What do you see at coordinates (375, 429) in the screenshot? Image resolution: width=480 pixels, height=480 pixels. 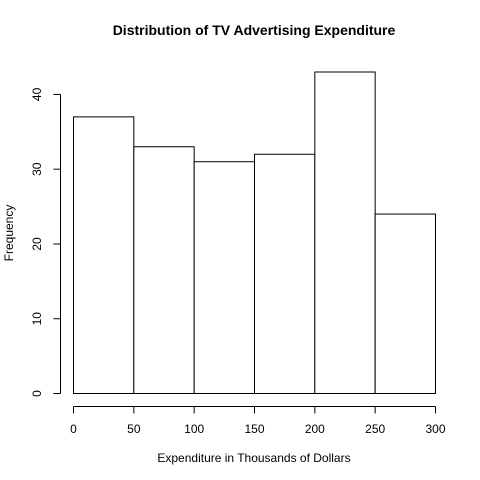 I see `x-tick-label: 250` at bounding box center [375, 429].